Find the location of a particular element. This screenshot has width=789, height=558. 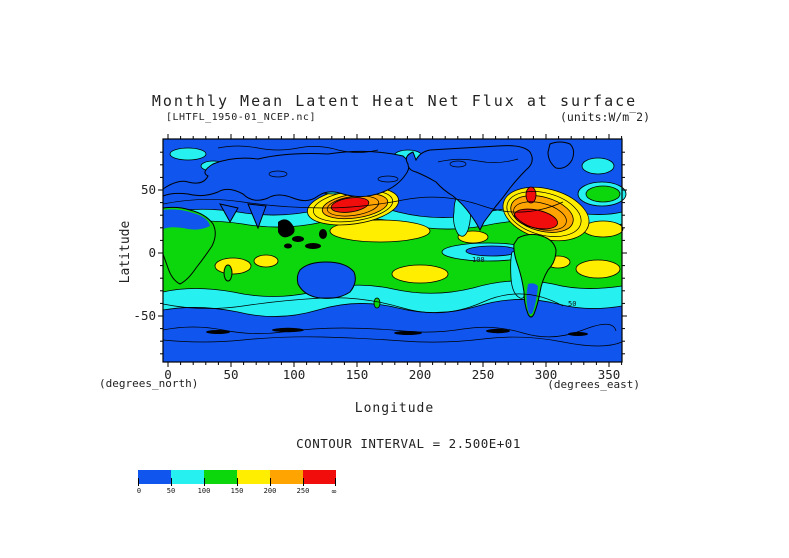

x-tick-label: 300 is located at coordinates (546, 374).